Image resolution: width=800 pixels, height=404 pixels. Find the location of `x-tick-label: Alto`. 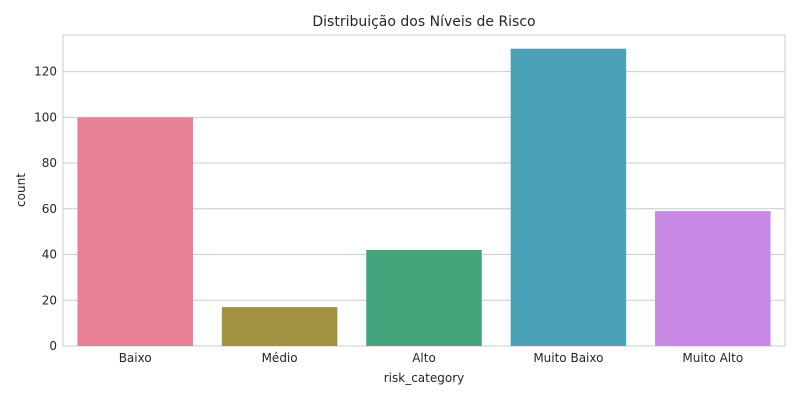

x-tick-label: Alto is located at coordinates (424, 358).